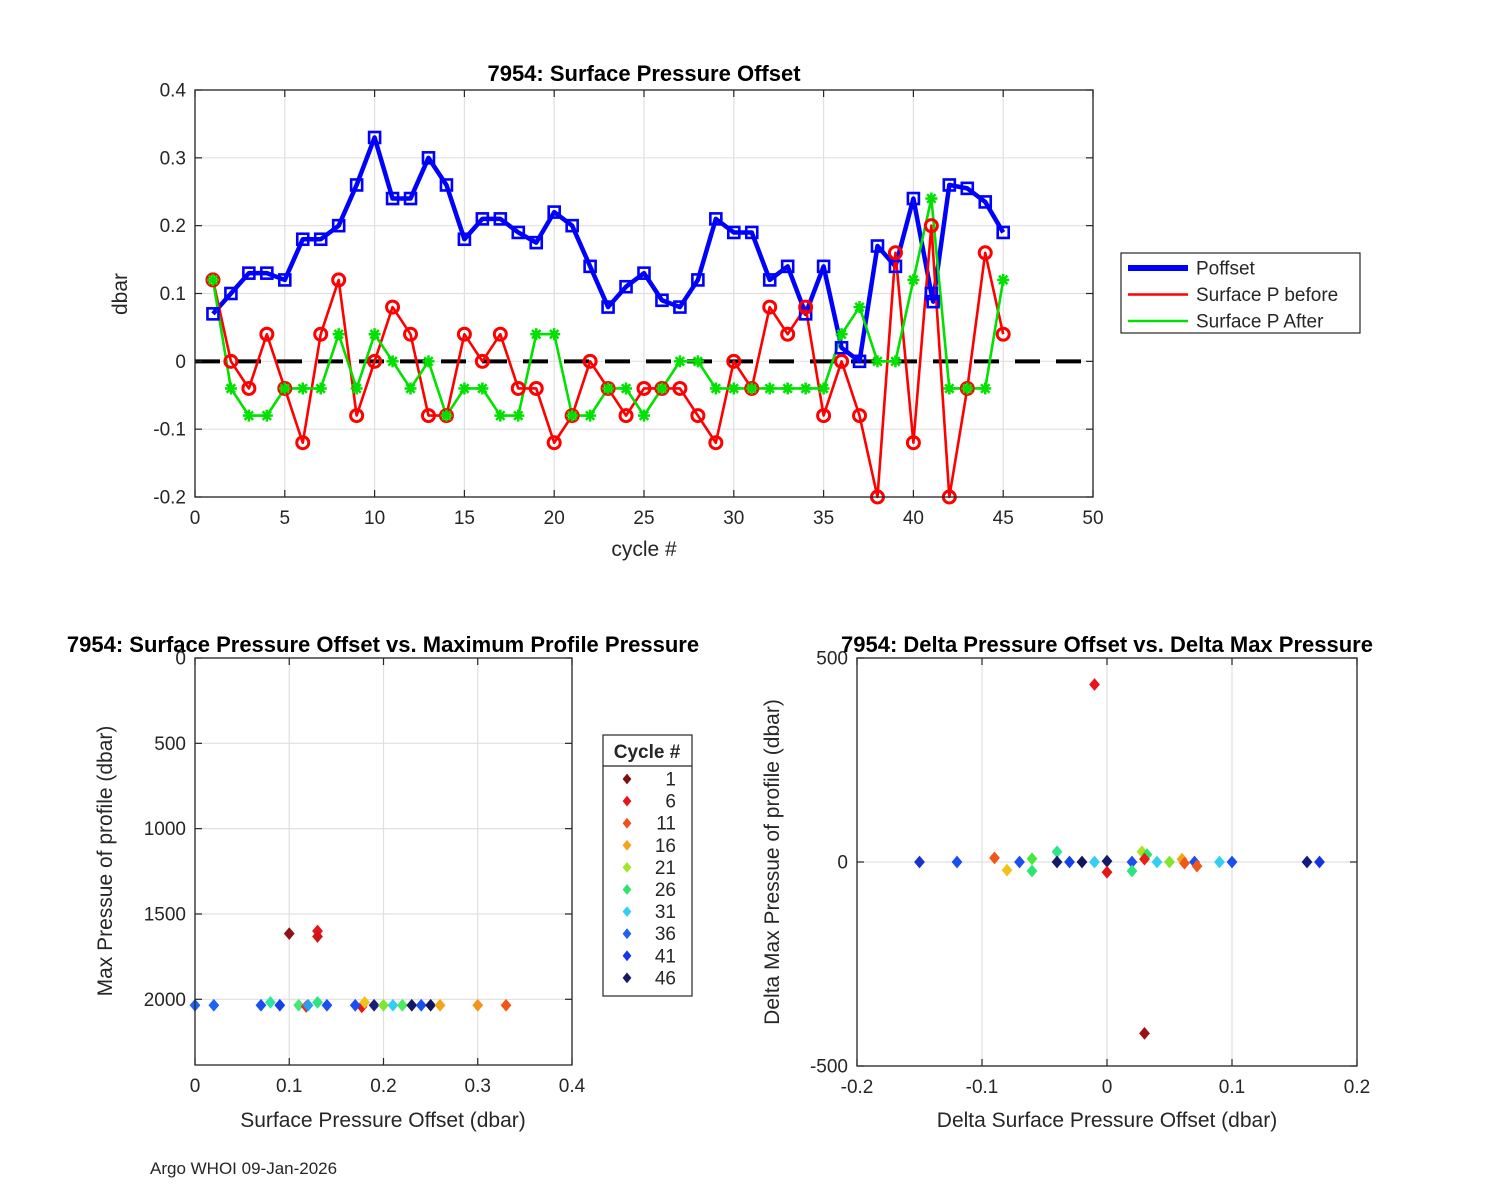 Image resolution: width=1500 pixels, height=1200 pixels. I want to click on svg-text: 15, so click(464, 518).